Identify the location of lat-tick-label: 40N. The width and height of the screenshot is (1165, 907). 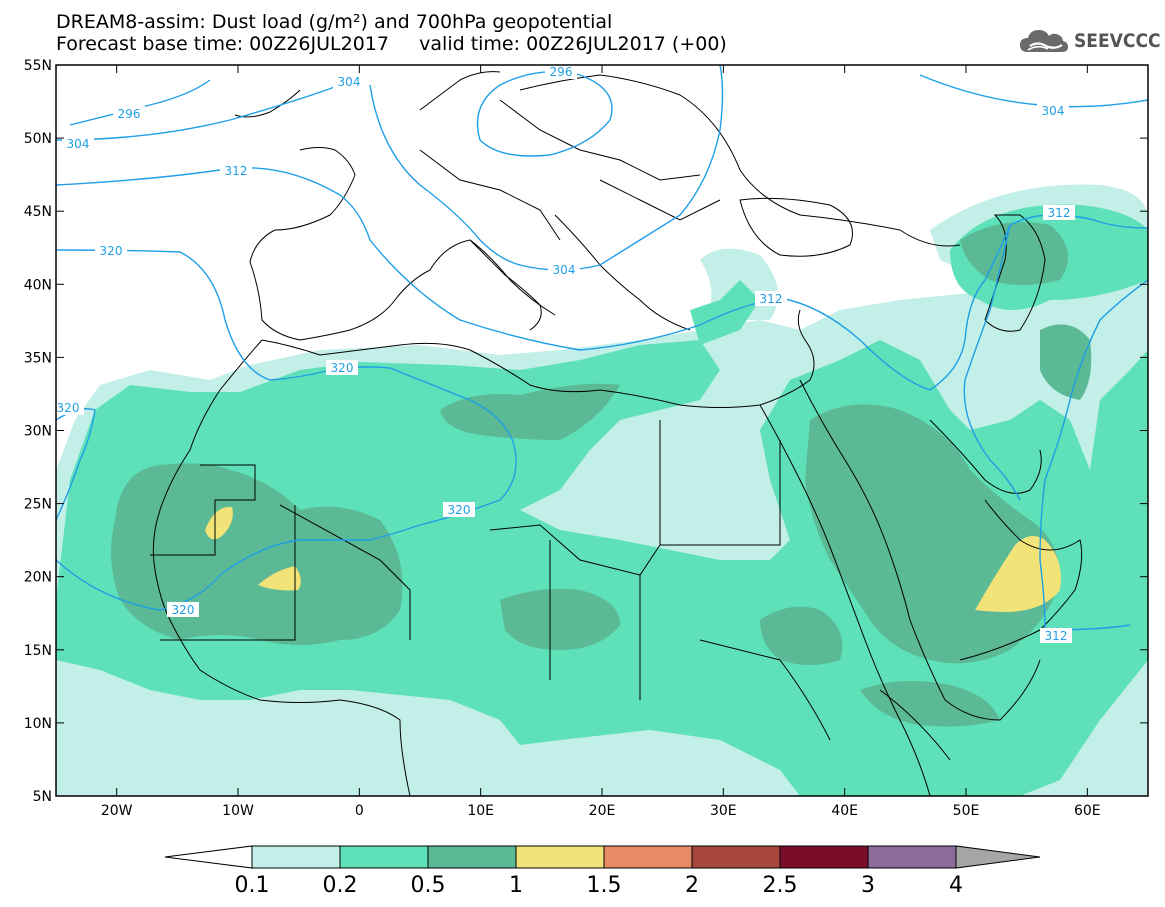
(38, 285).